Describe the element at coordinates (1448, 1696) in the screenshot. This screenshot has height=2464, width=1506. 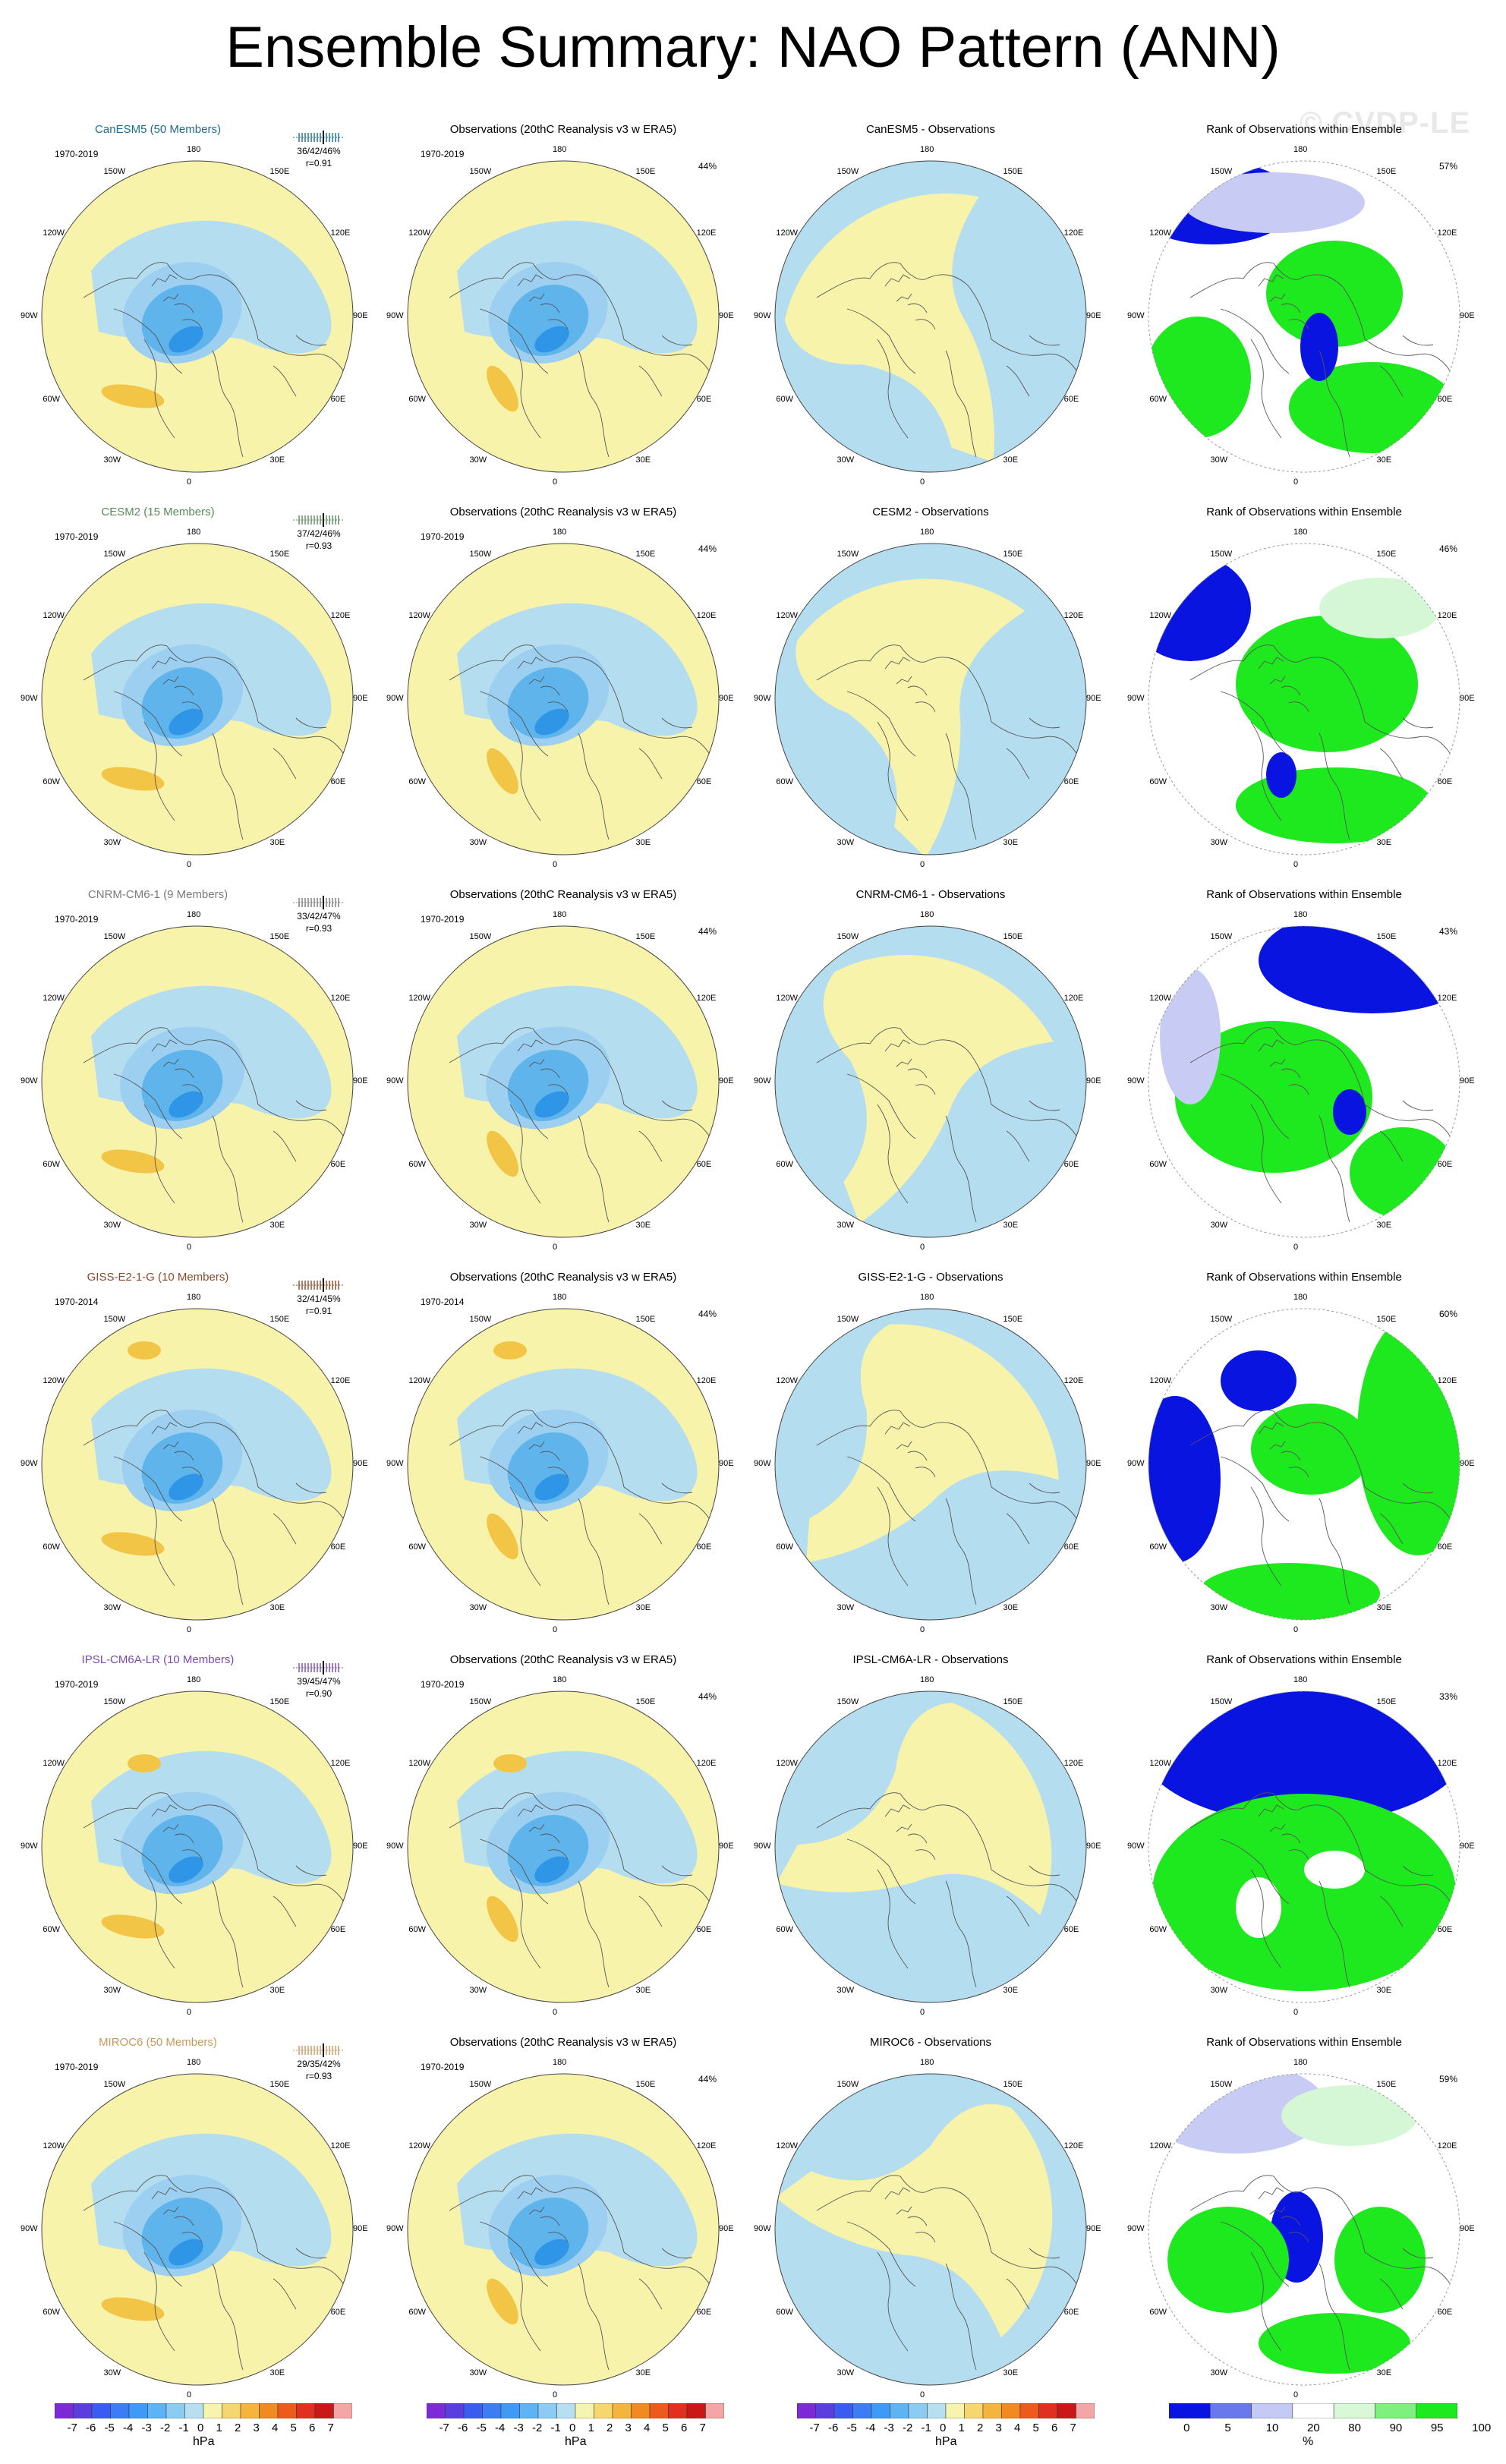
I see `rank-percent: 33%` at that location.